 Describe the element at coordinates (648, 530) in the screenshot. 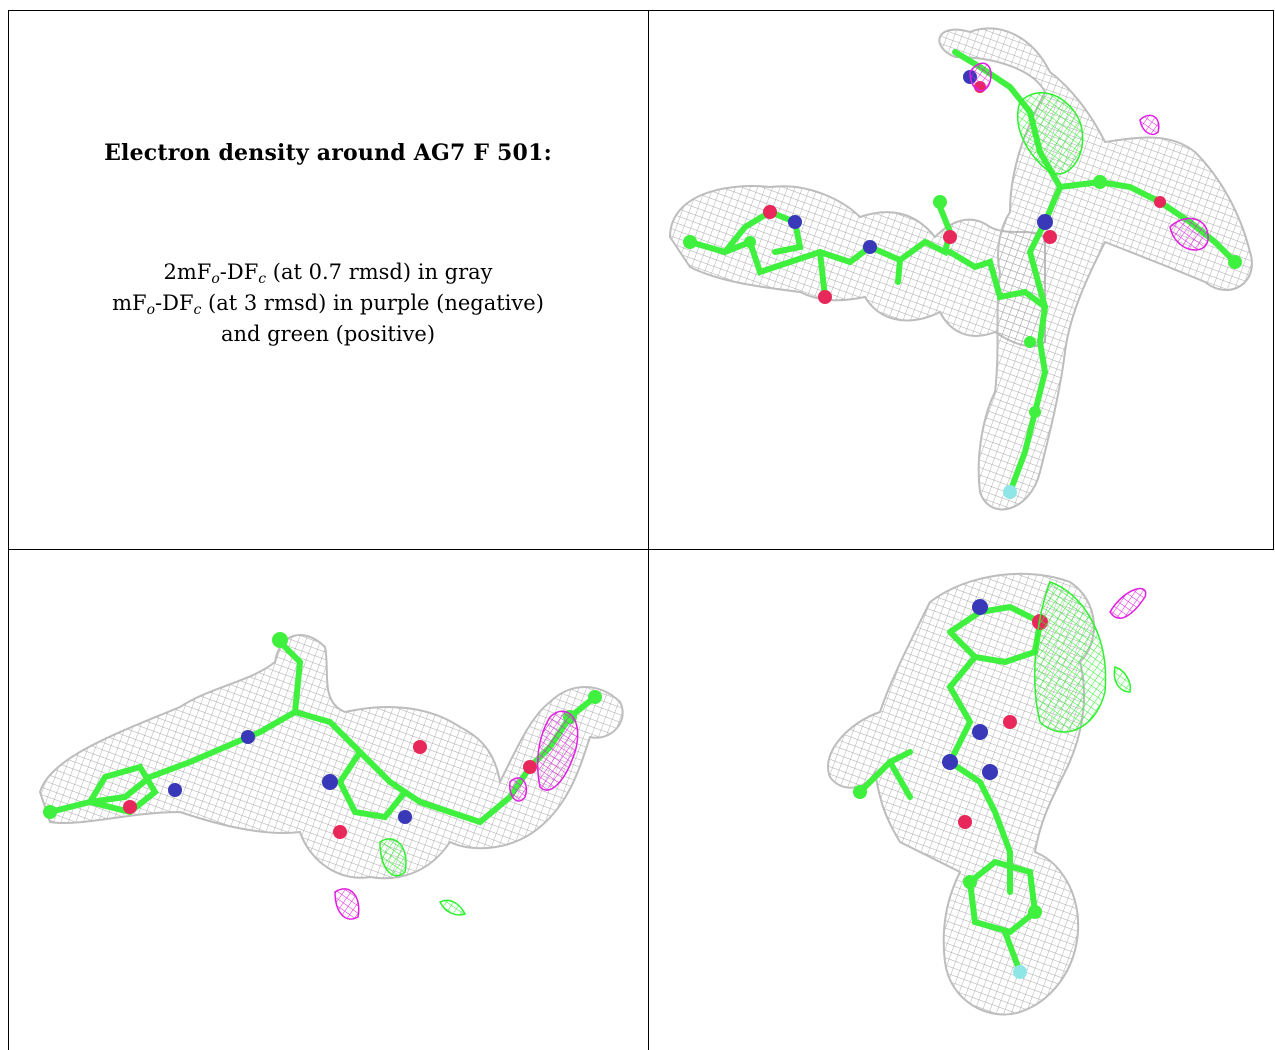

I see `table-middle-rule` at that location.